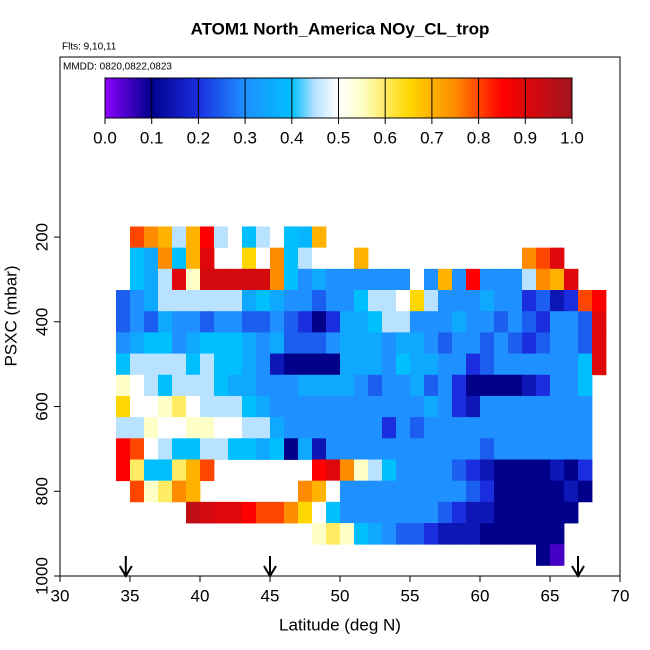 The width and height of the screenshot is (650, 650). What do you see at coordinates (41, 237) in the screenshot?
I see `y-tick-label: 200` at bounding box center [41, 237].